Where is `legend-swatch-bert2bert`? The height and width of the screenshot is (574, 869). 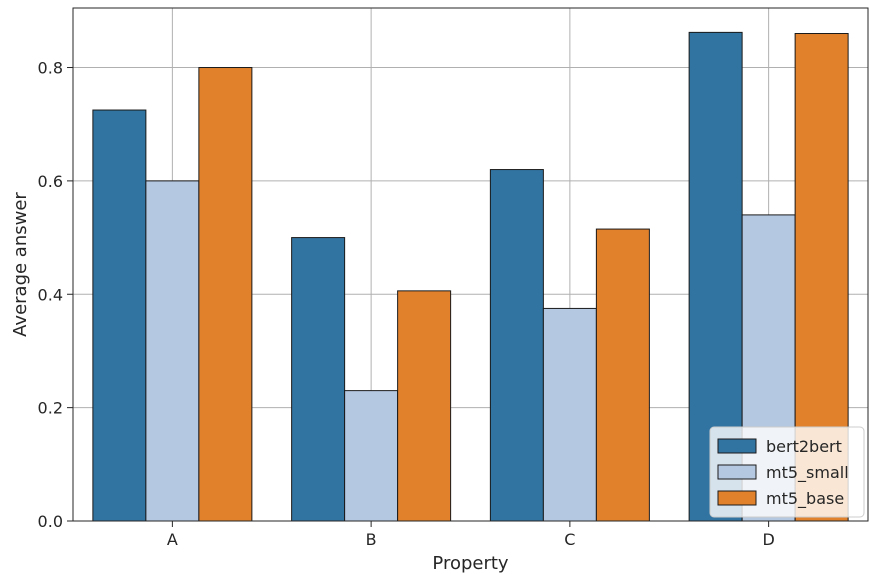 legend-swatch-bert2bert is located at coordinates (737, 446).